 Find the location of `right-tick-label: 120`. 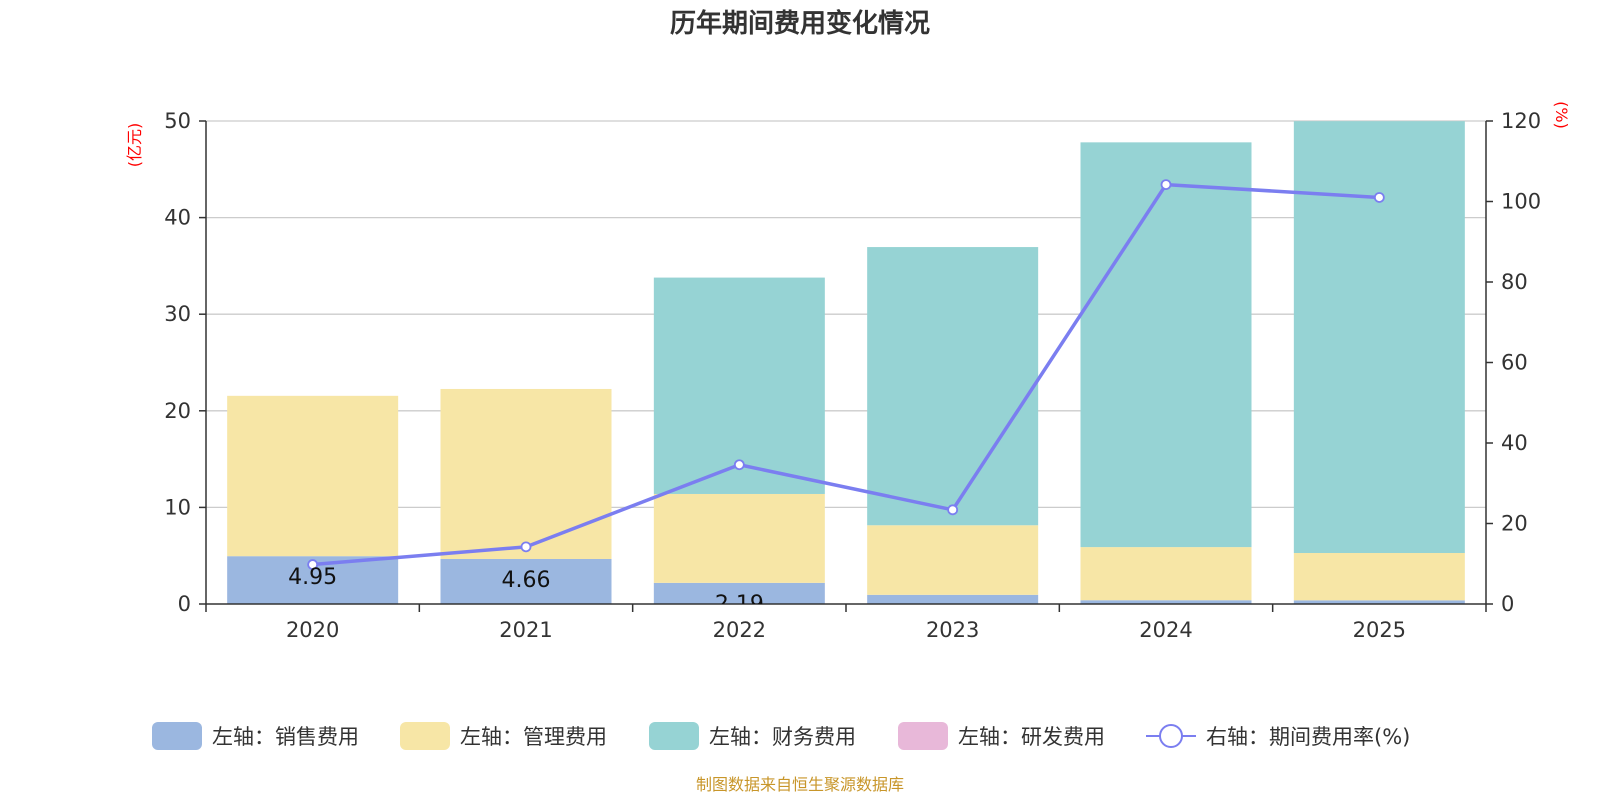

right-tick-label: 120 is located at coordinates (1521, 121).